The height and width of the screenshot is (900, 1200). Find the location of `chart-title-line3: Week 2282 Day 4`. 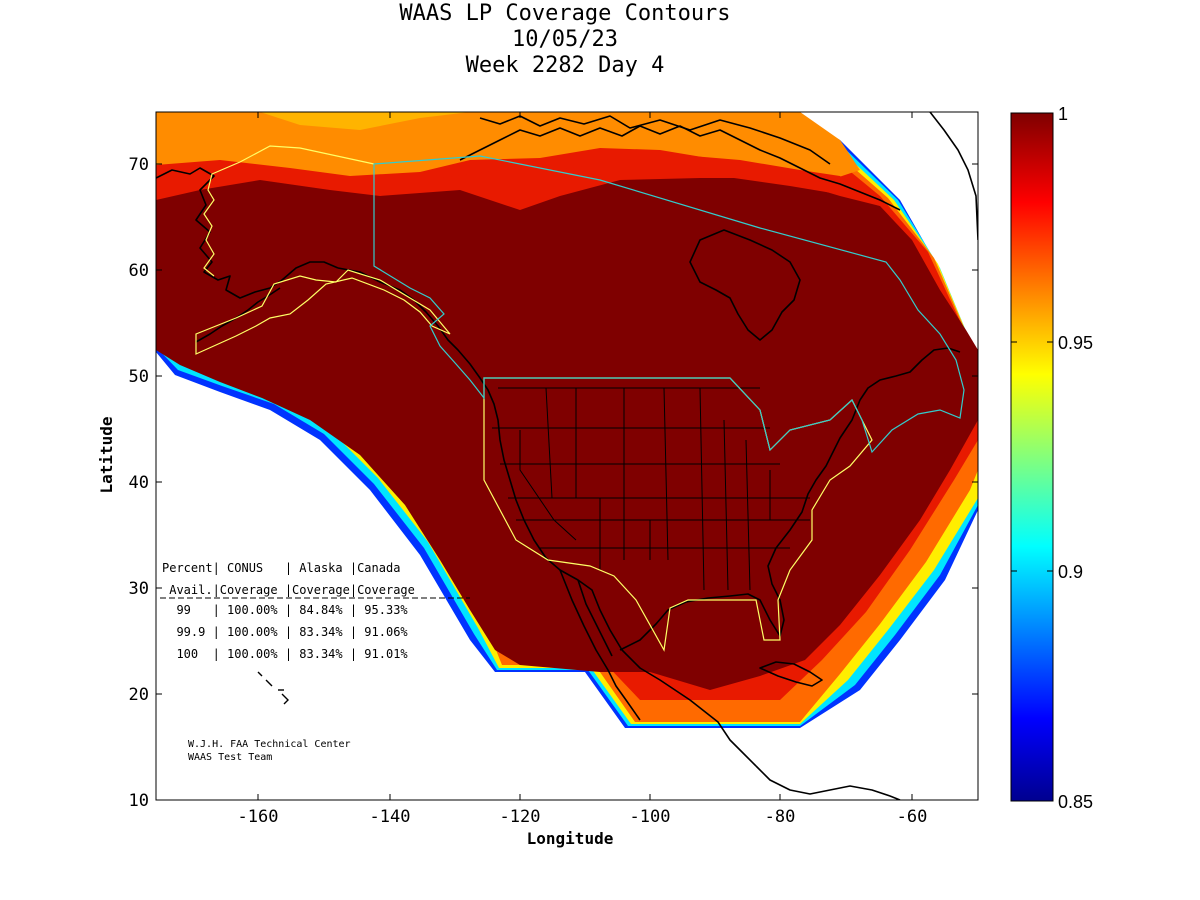

chart-title-line3: Week 2282 Day 4 is located at coordinates (565, 65).